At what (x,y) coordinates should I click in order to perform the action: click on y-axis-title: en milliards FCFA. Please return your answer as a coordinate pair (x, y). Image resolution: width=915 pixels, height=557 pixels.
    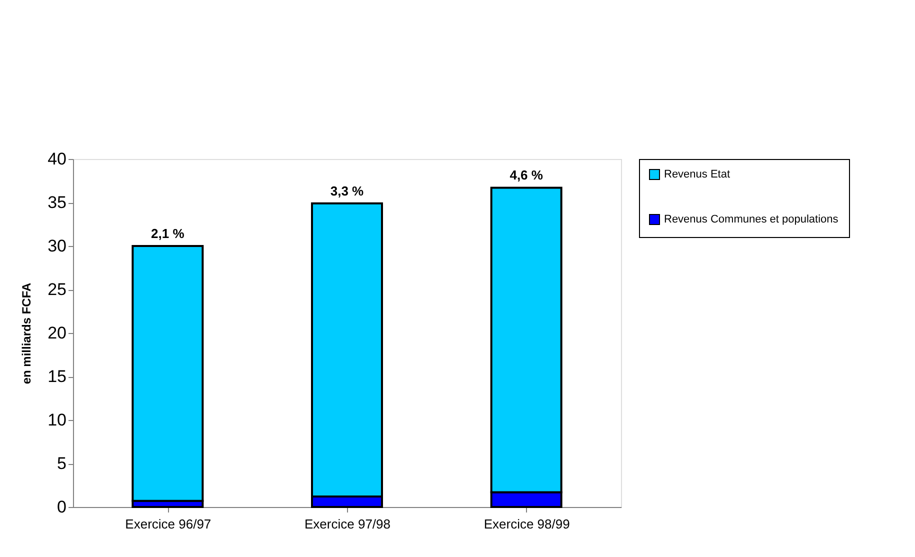
    Looking at the image, I should click on (27, 333).